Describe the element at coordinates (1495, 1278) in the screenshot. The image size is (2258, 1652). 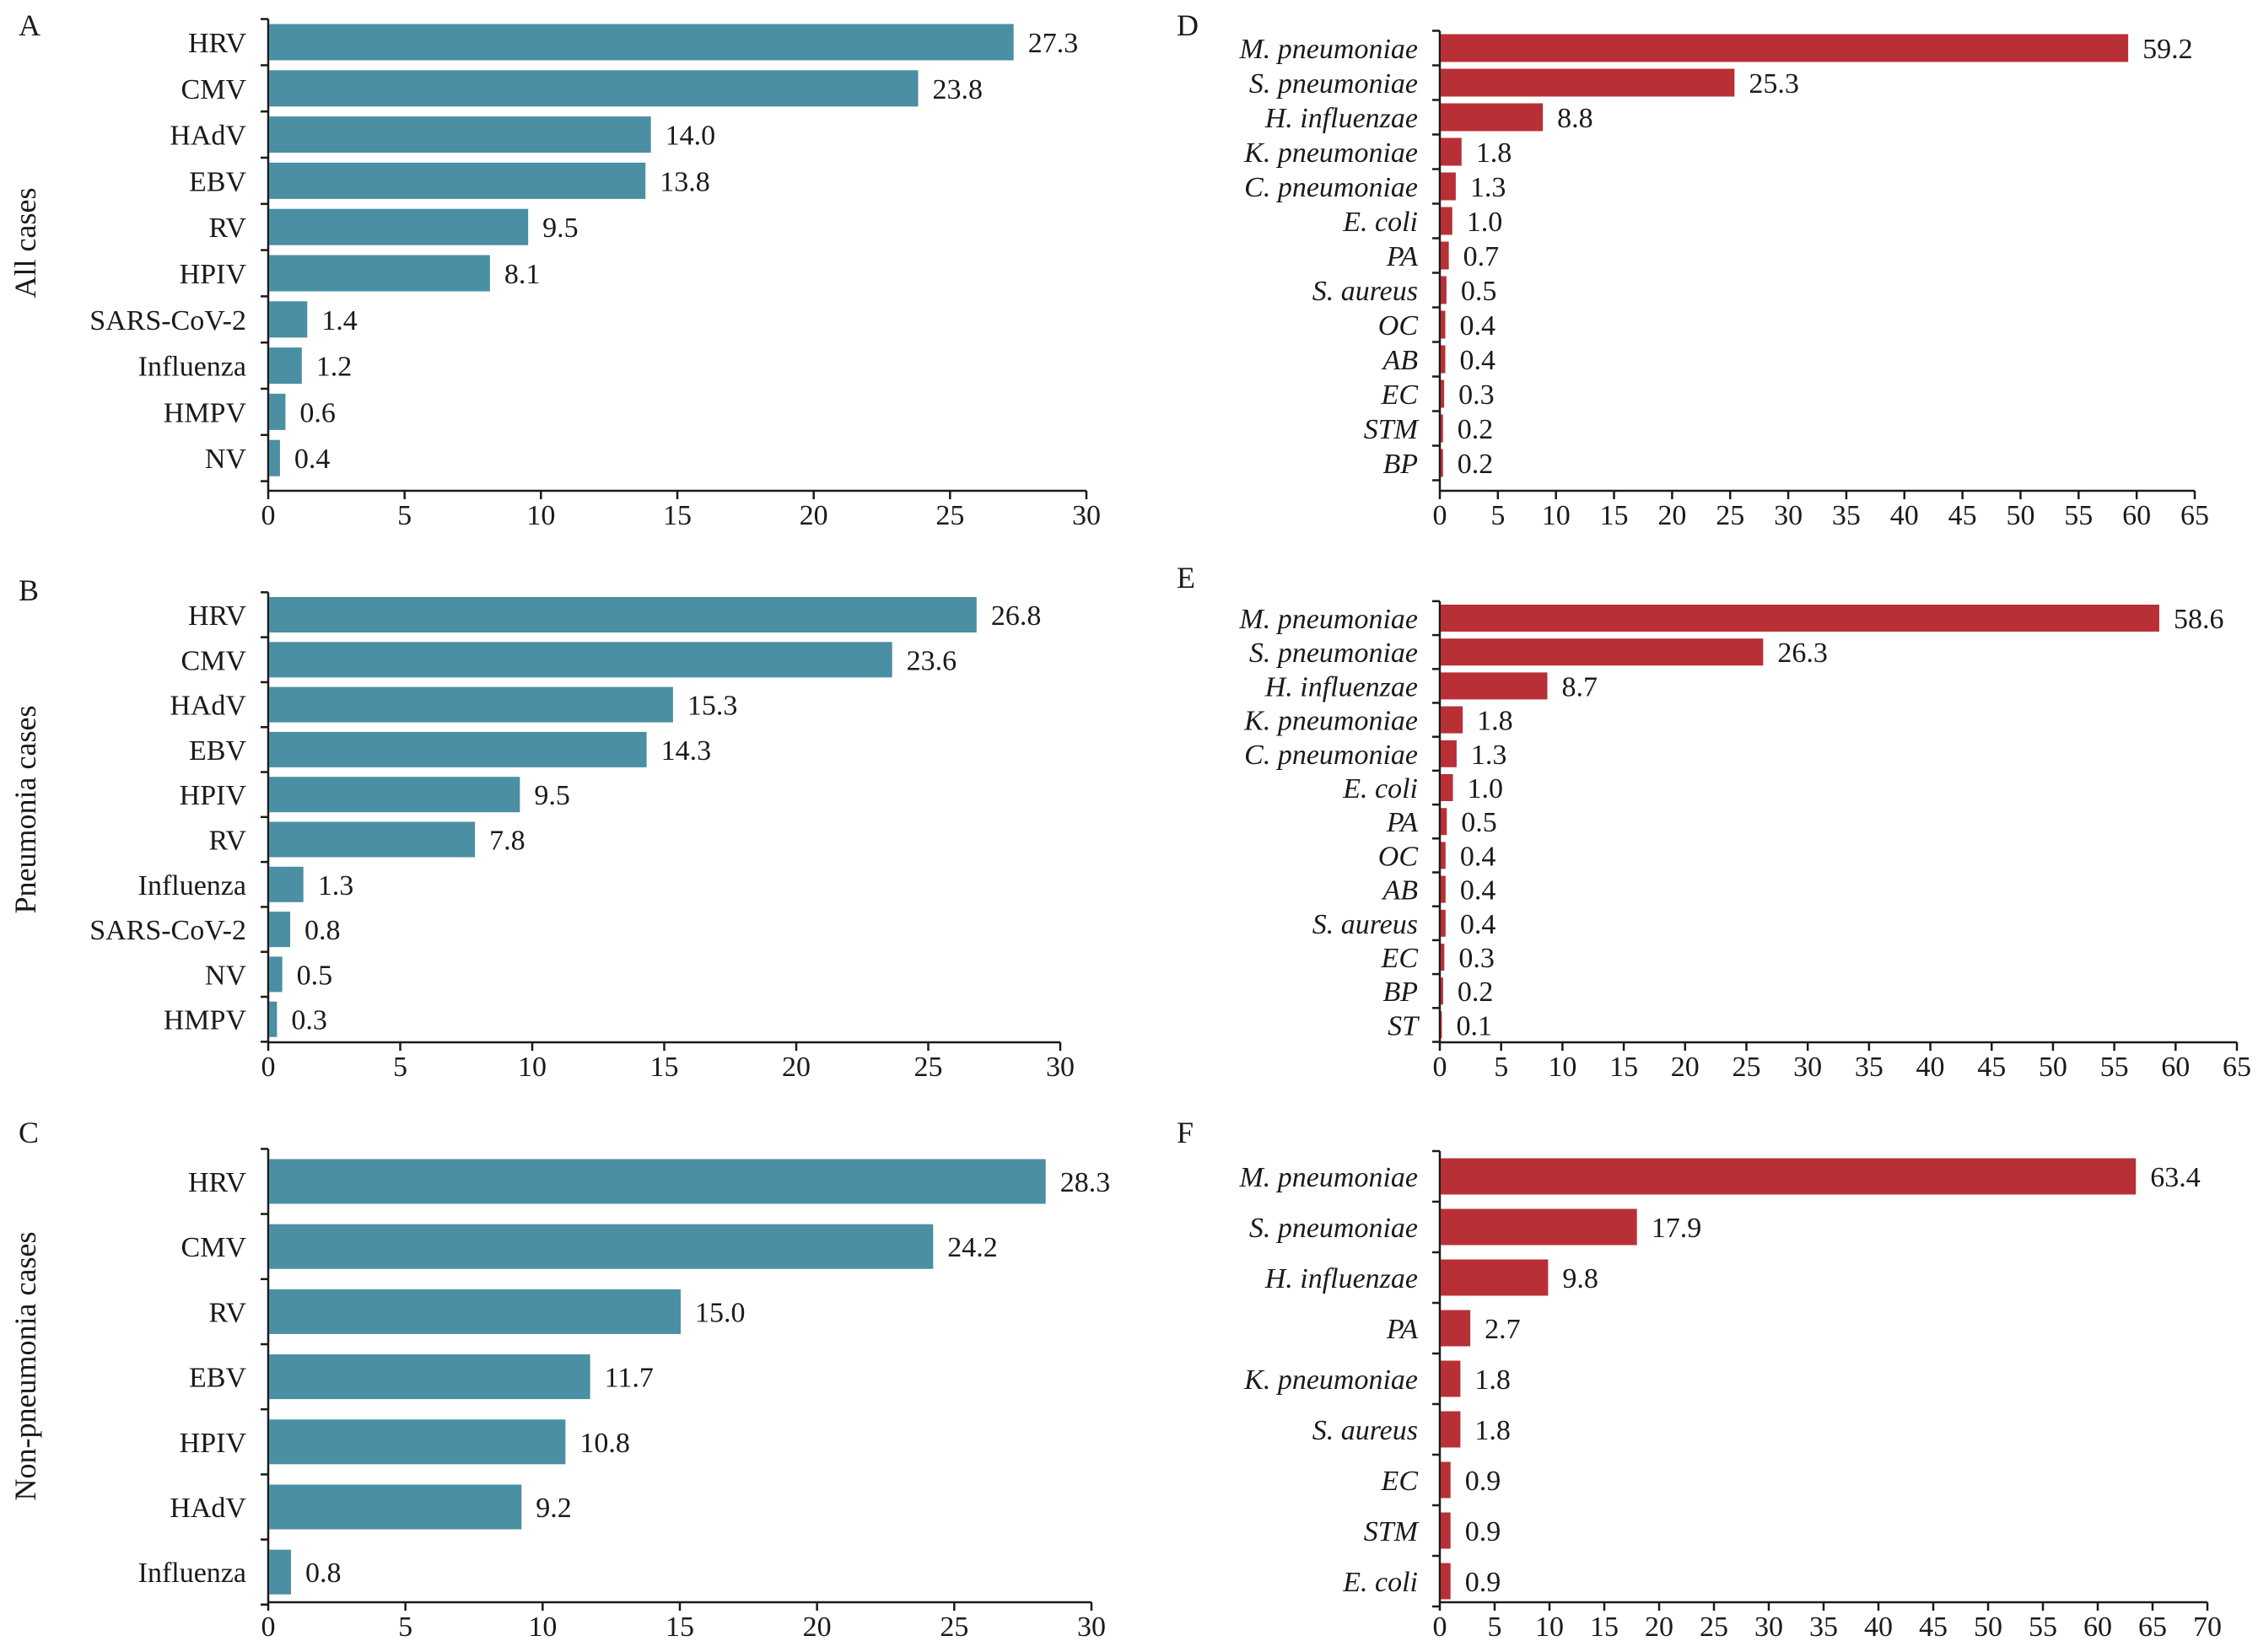
I see `bar-f-h-influenzae` at that location.